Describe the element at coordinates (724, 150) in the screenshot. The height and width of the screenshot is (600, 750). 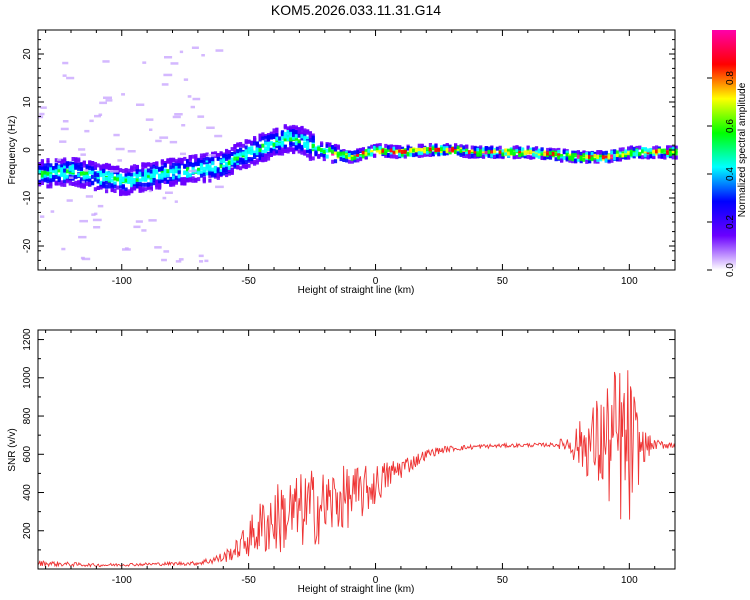
I see `colorbar-gradient` at that location.